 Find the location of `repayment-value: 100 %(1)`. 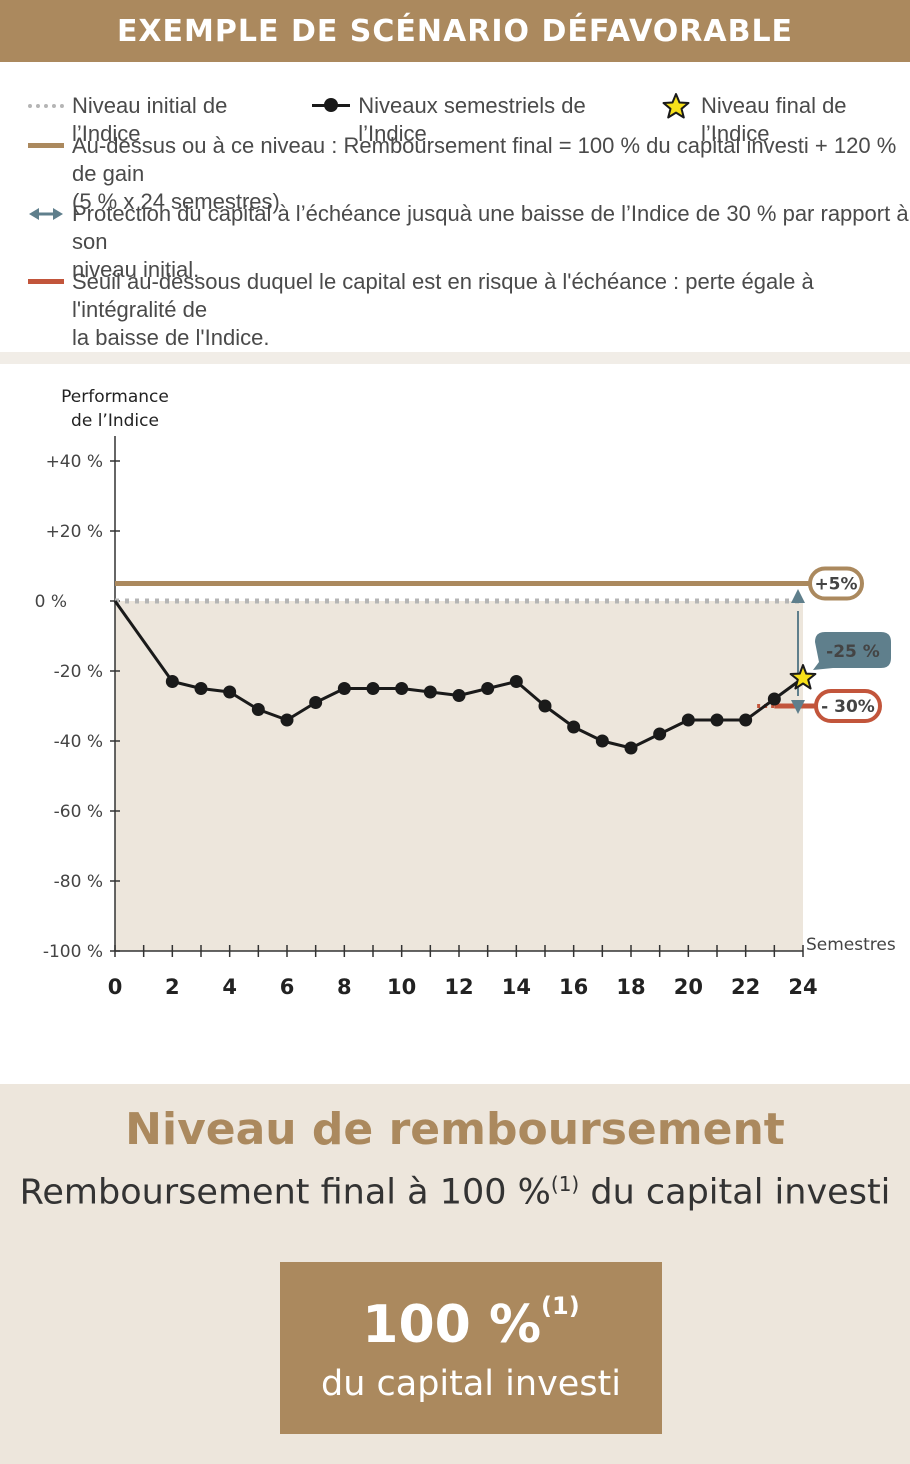

repayment-value: 100 %(1) is located at coordinates (471, 1323).